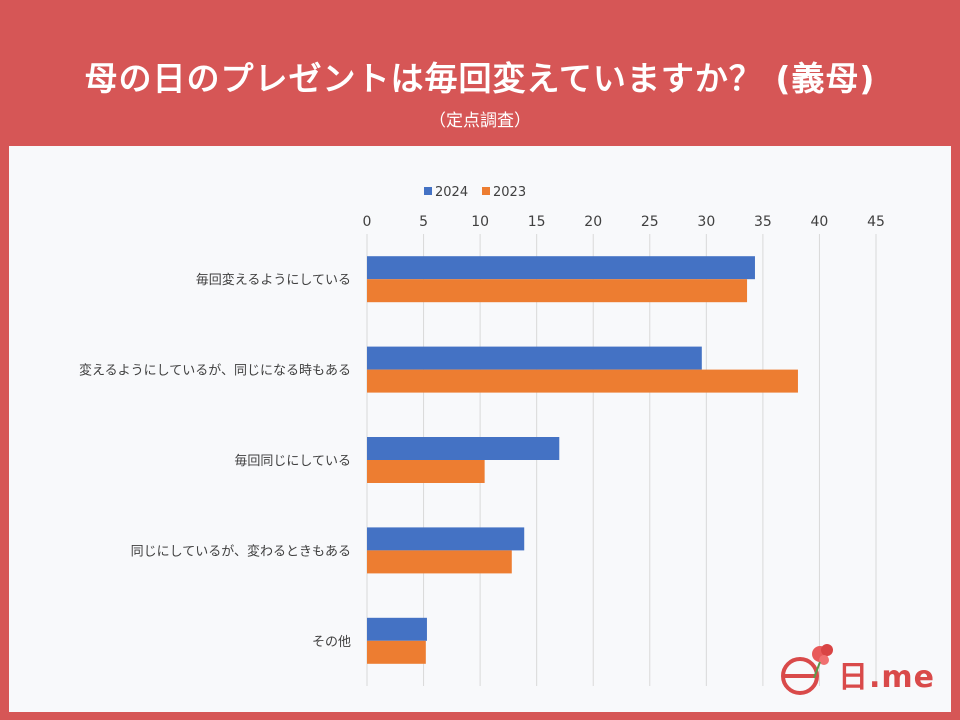 Image resolution: width=960 pixels, height=720 pixels. Describe the element at coordinates (706, 222) in the screenshot. I see `x-tick-label: 30` at that location.